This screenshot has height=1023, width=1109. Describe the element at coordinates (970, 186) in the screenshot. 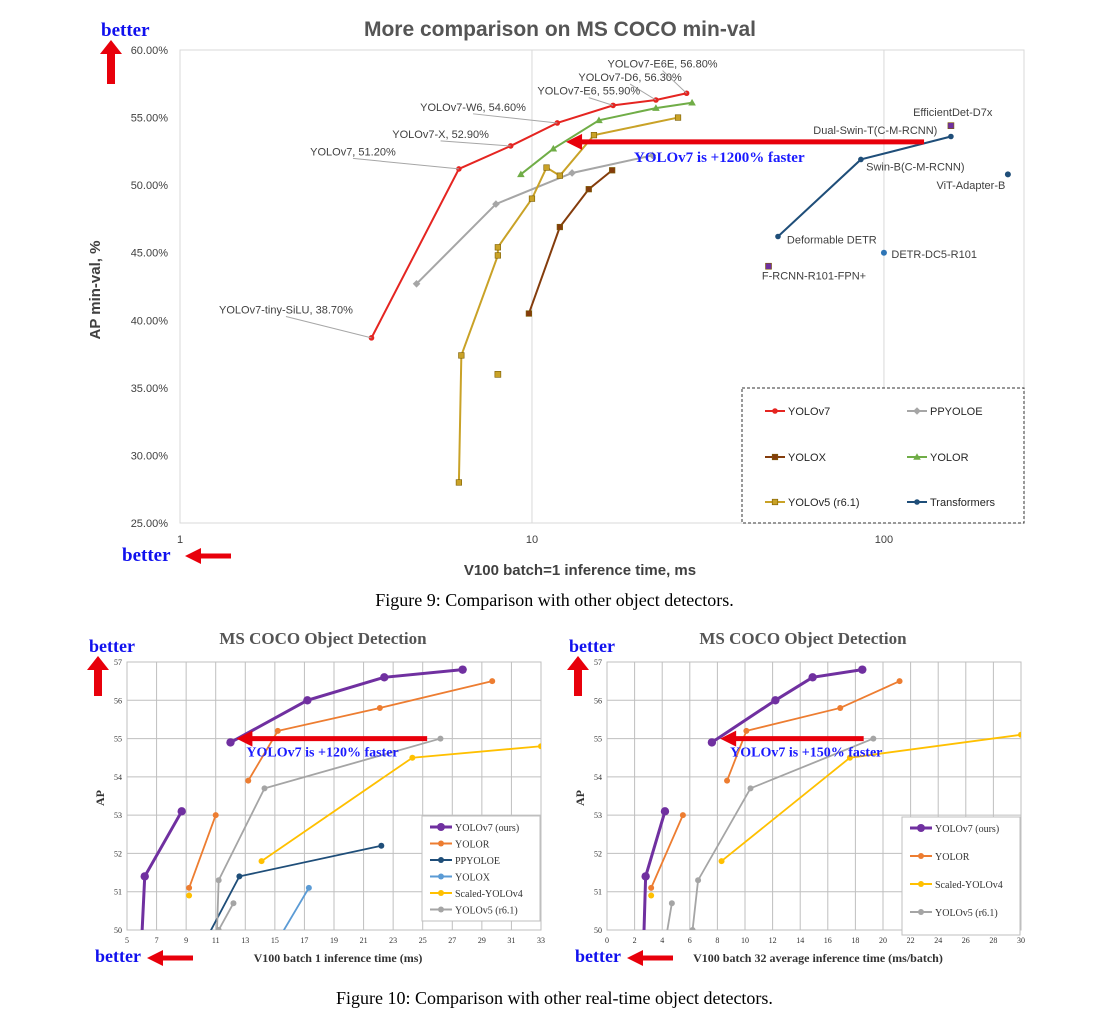

I see `annotation-label: ViT-Adapter-B` at that location.